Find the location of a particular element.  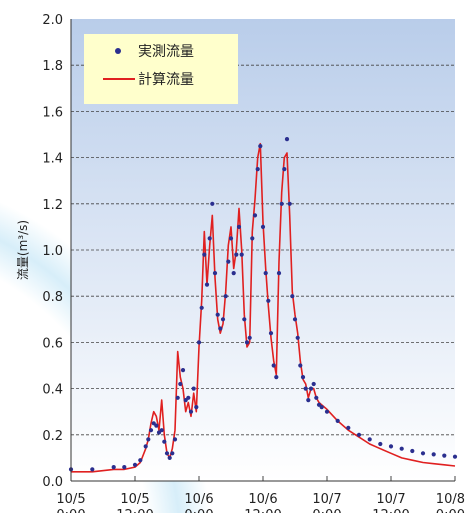

legend: 実測流量 計算流量 is located at coordinates (161, 69).